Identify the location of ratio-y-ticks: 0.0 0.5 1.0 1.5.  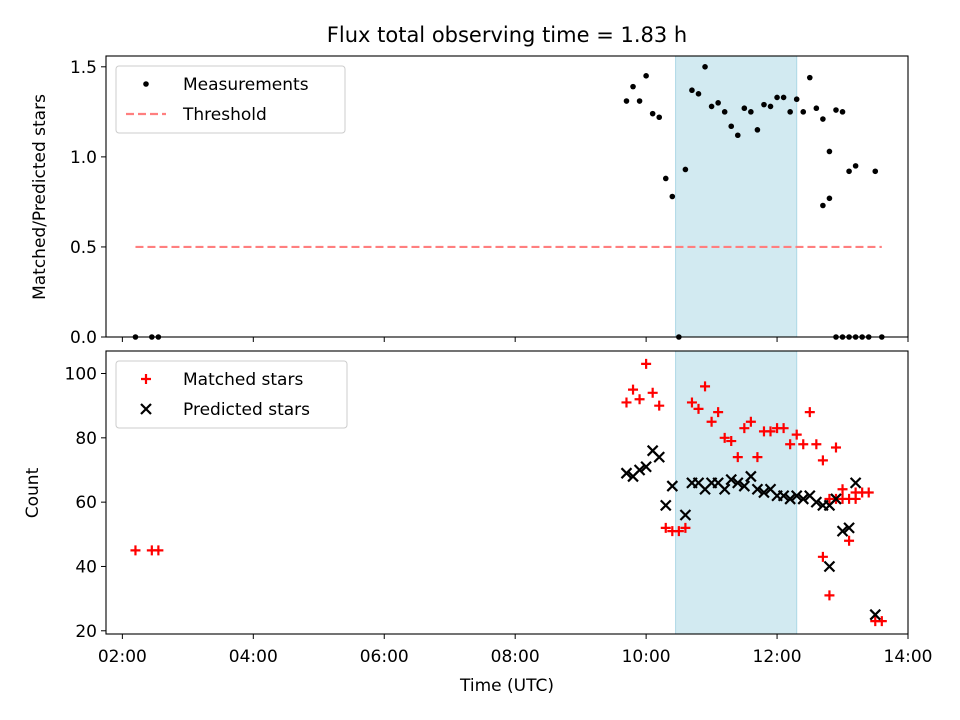
(88, 203).